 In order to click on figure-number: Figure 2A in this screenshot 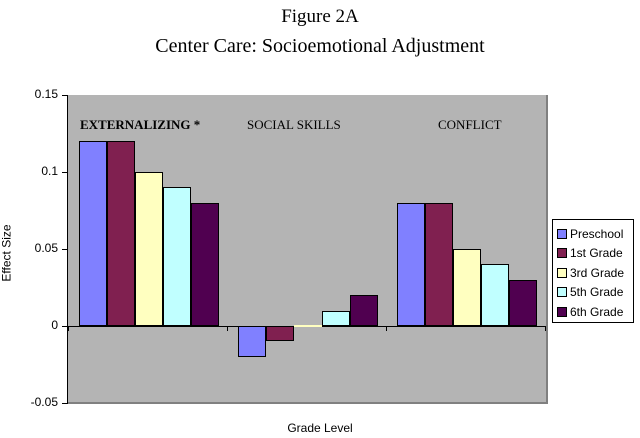, I will do `click(320, 16)`.